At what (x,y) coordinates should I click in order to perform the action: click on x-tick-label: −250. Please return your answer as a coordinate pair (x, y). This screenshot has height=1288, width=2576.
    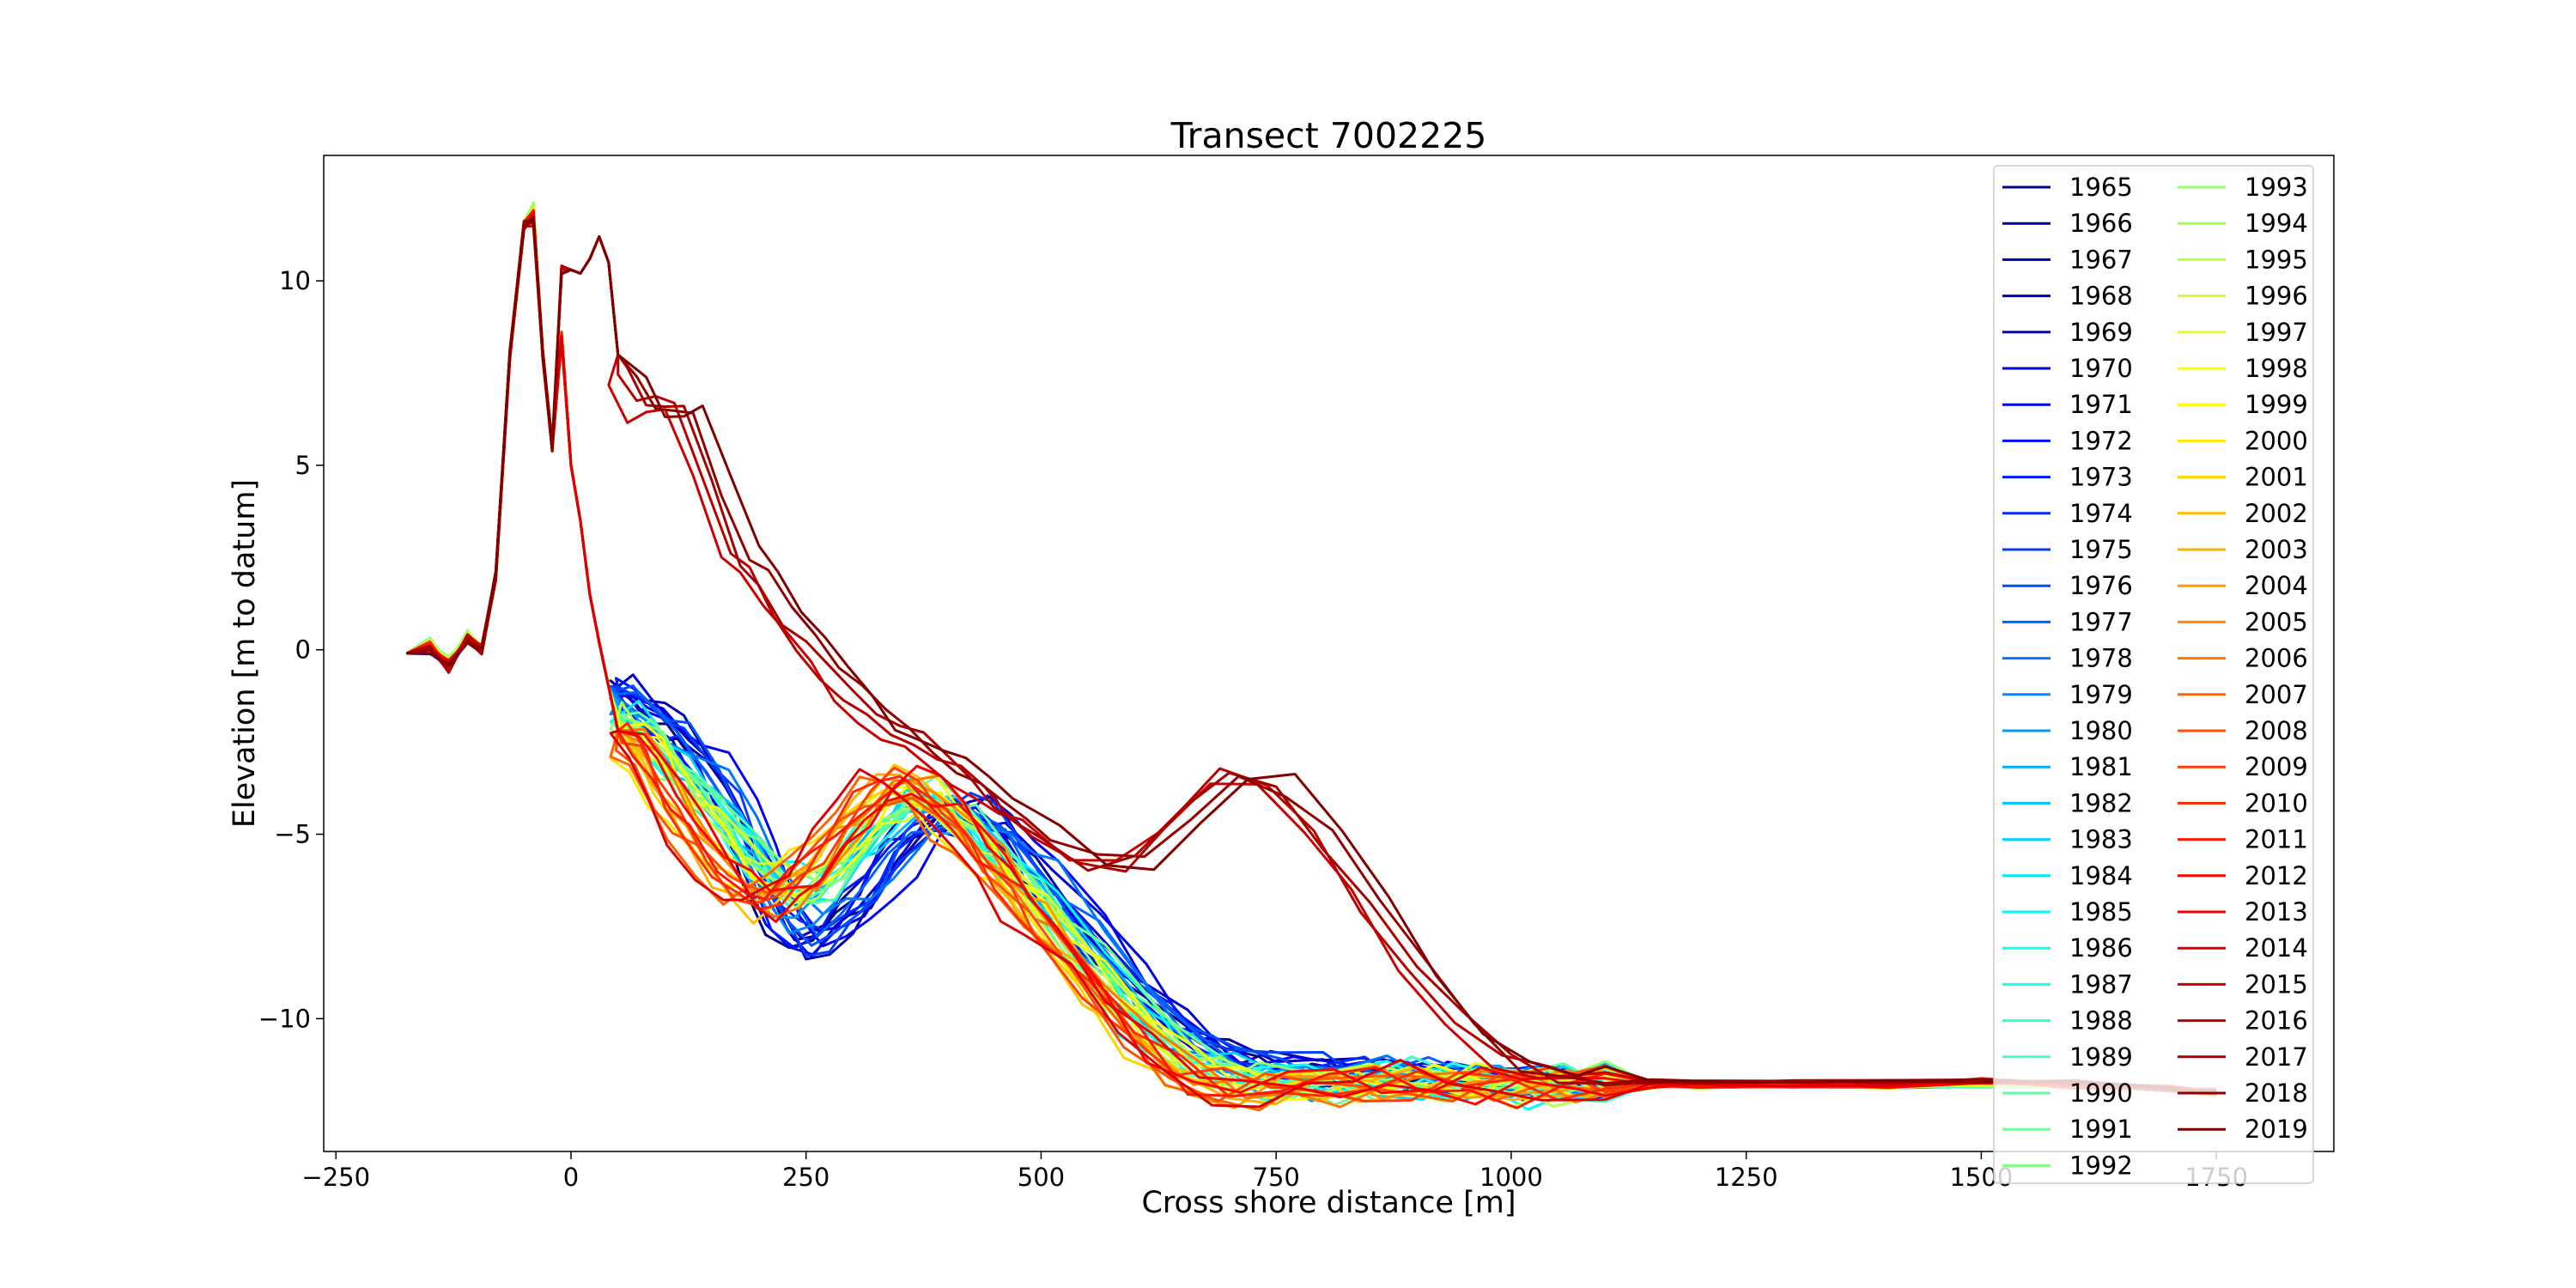
    Looking at the image, I should click on (335, 1177).